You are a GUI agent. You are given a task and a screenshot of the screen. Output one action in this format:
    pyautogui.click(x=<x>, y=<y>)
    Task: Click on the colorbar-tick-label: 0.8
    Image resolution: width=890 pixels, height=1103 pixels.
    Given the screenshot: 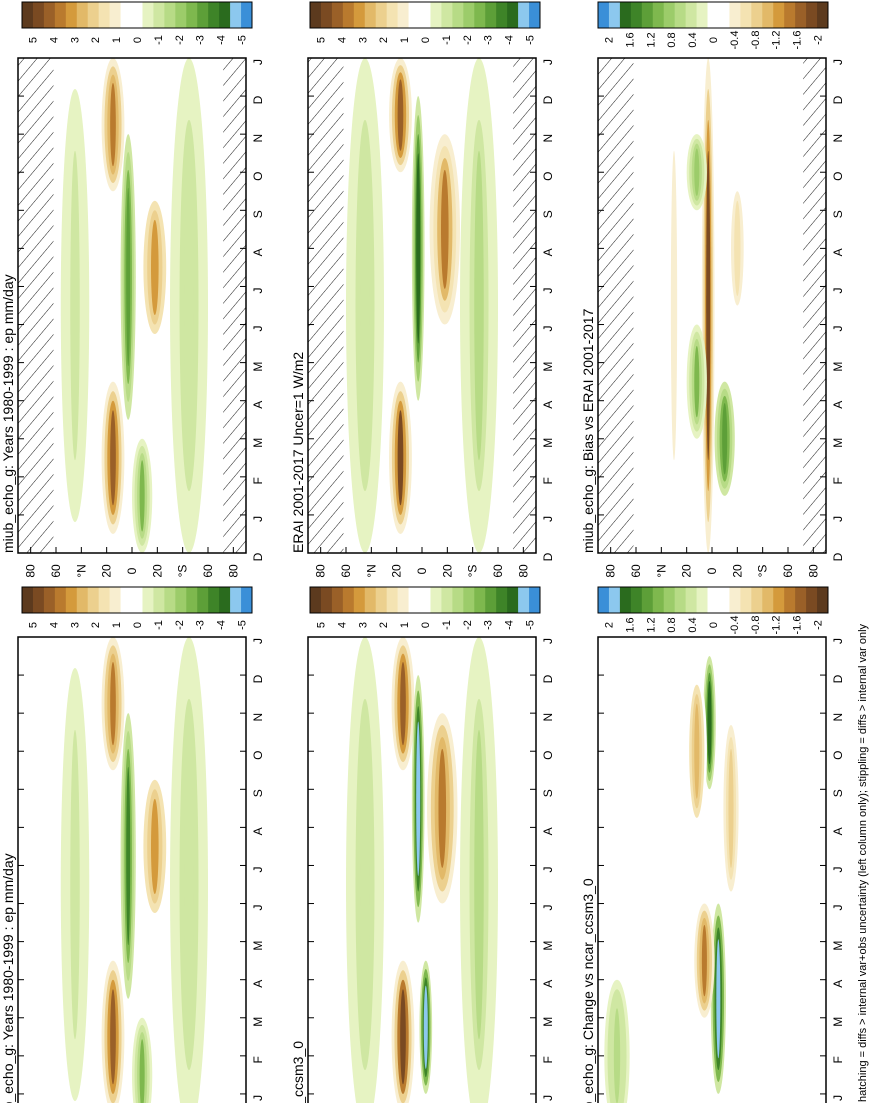 What is the action you would take?
    pyautogui.click(x=672, y=39)
    